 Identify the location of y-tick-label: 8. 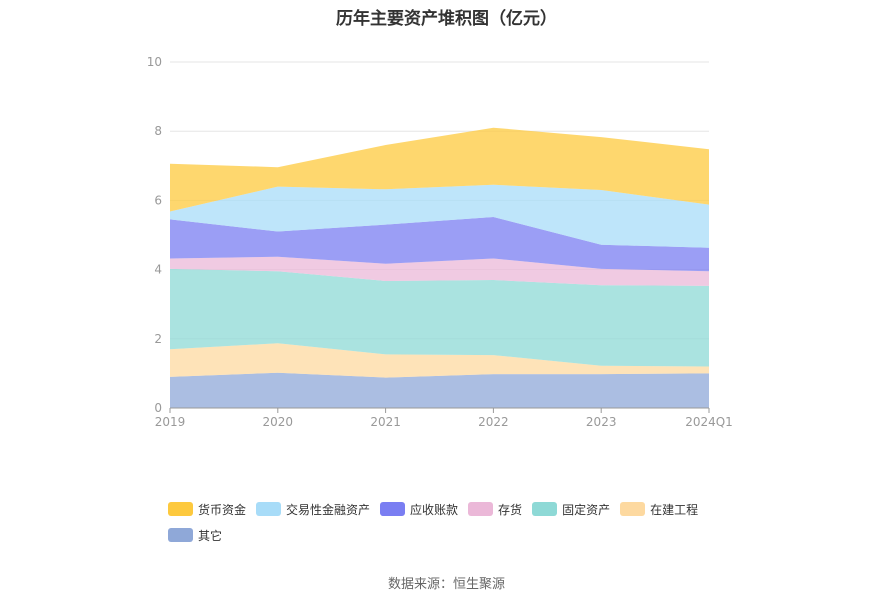
(158, 131).